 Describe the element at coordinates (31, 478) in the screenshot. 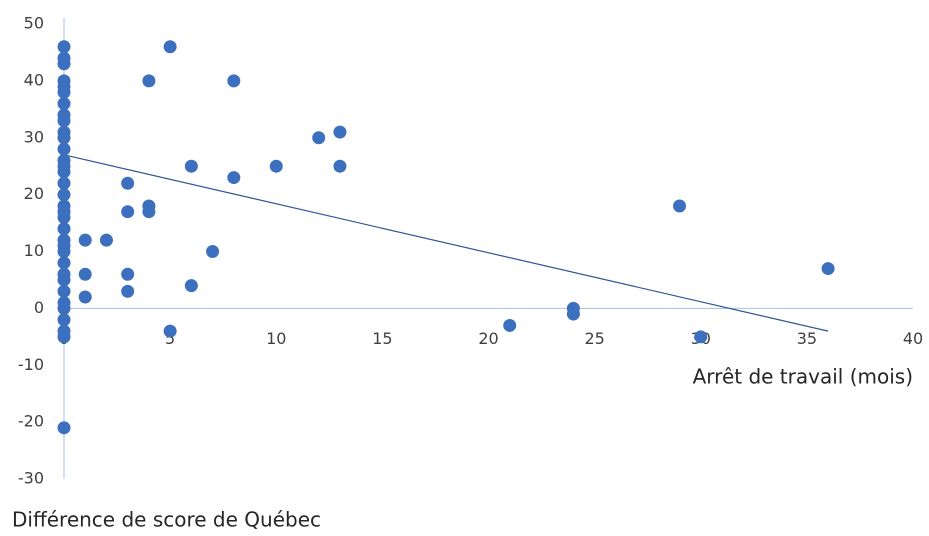

I see `y-tick-label: -30` at that location.